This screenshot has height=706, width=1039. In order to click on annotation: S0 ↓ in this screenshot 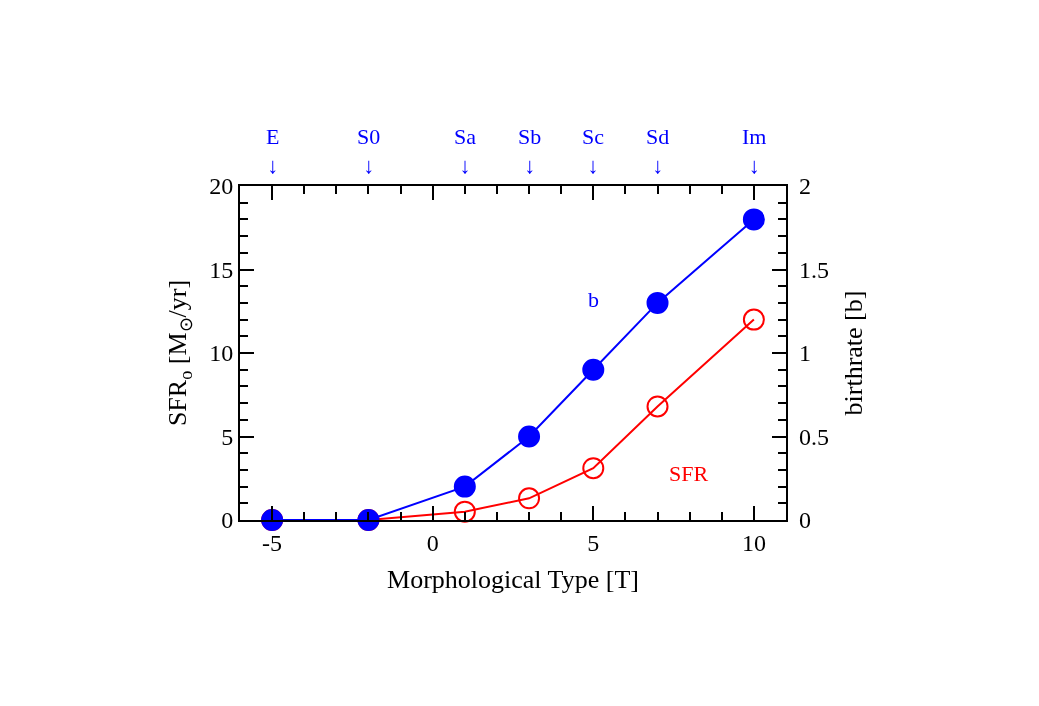, I will do `click(369, 151)`.